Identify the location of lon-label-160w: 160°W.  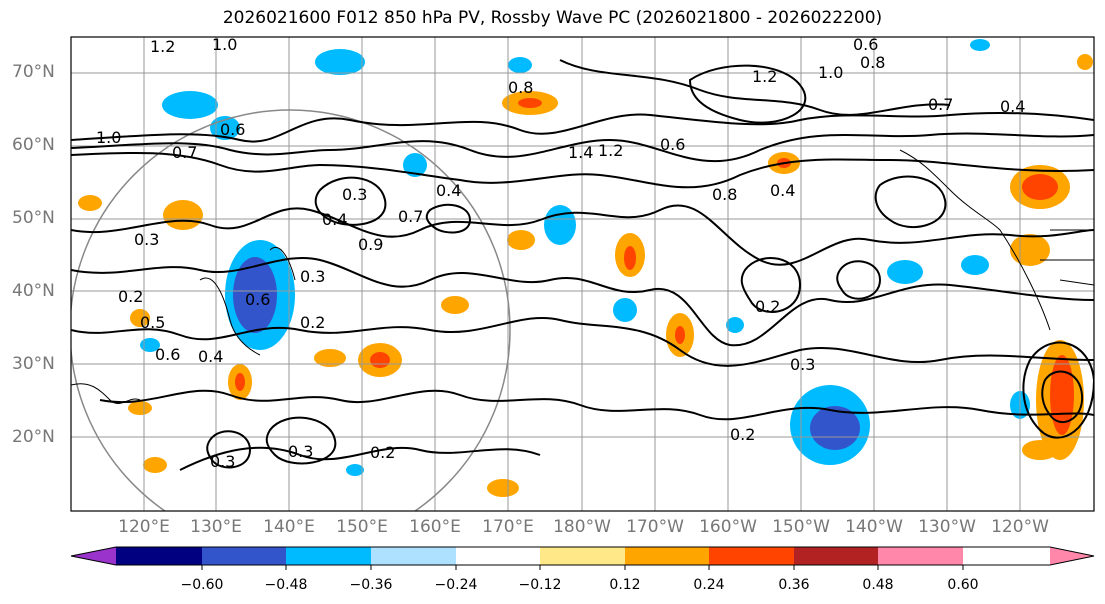
(728, 527).